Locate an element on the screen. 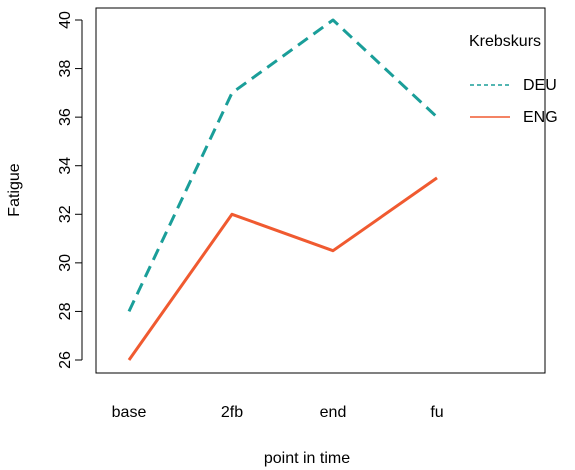  x-axis-title: point in time is located at coordinates (307, 458).